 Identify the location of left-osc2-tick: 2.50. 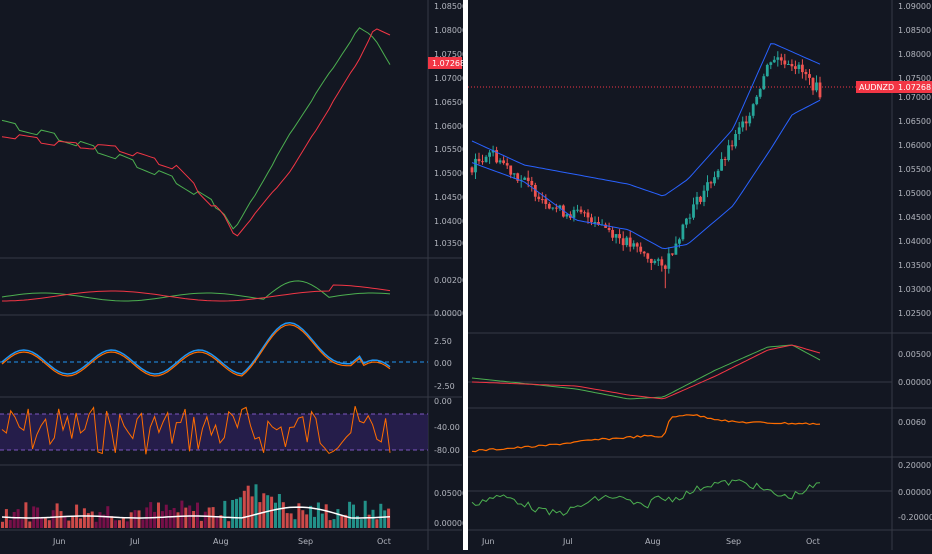
(443, 341).